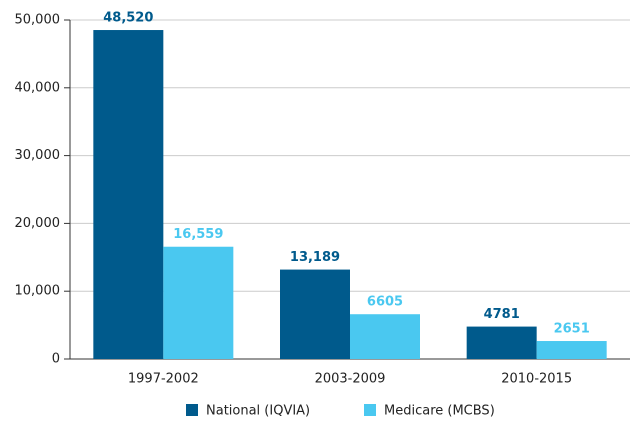  What do you see at coordinates (536, 379) in the screenshot?
I see `x-tick-label: 2010-2015` at bounding box center [536, 379].